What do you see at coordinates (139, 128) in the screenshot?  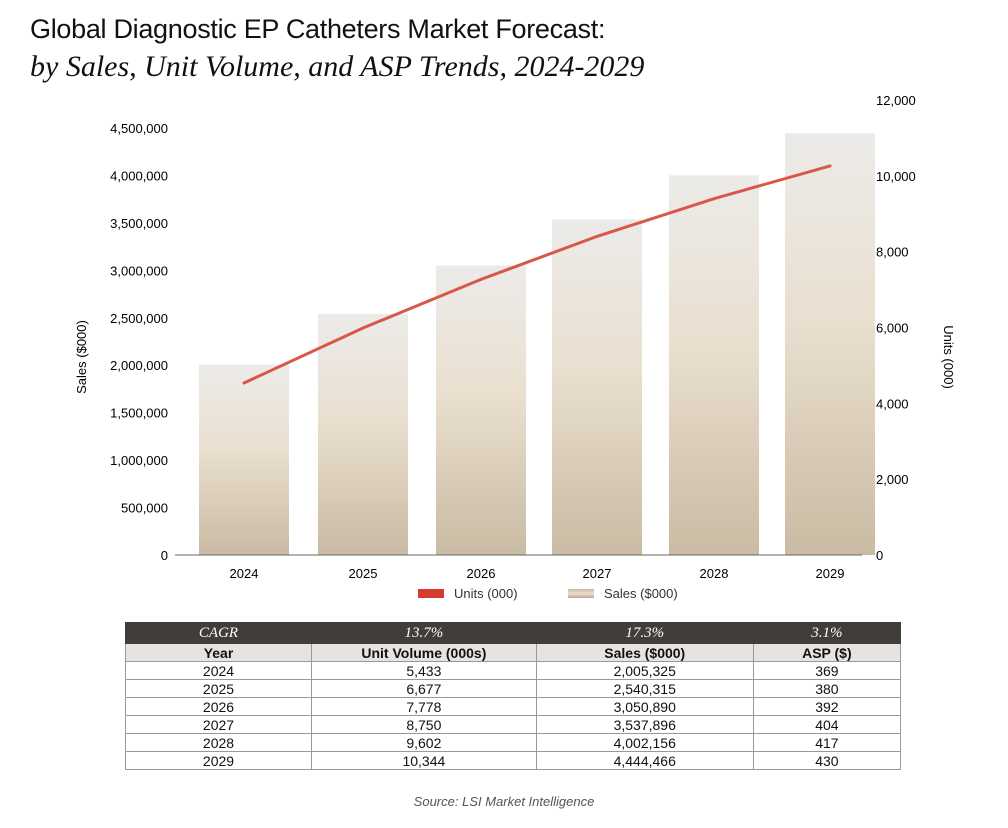 I see `y-tick-label: 4,500,000` at bounding box center [139, 128].